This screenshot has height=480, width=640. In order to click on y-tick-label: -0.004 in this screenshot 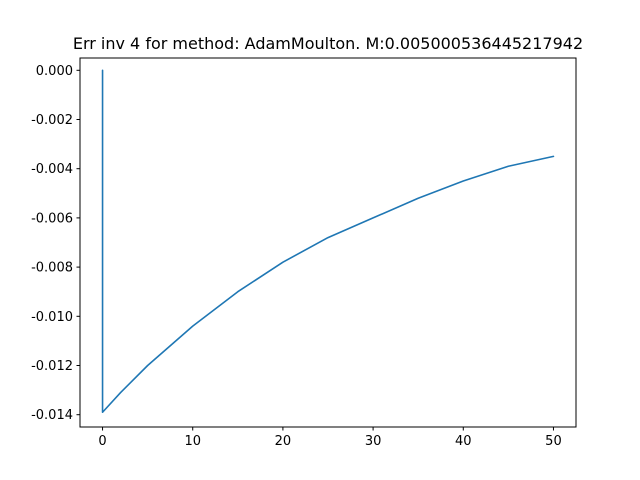, I will do `click(52, 169)`.